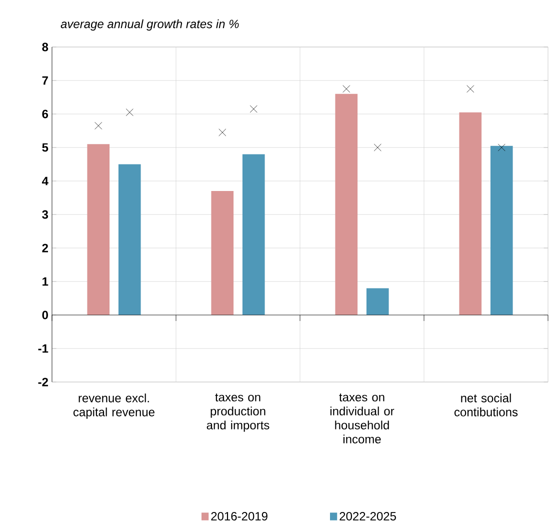 The width and height of the screenshot is (553, 532). I want to click on y-tick-label: 0, so click(45, 315).